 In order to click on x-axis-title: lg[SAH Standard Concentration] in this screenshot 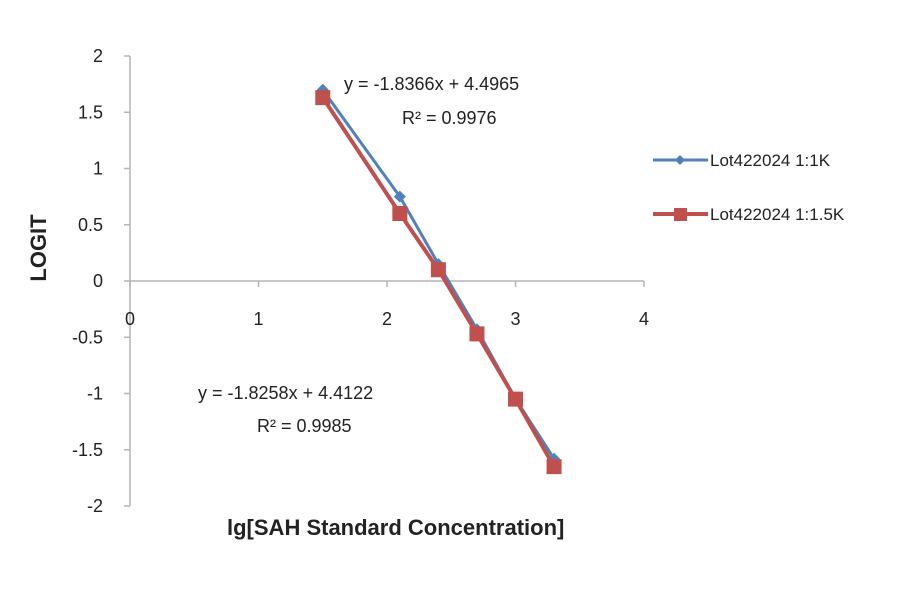, I will do `click(395, 527)`.